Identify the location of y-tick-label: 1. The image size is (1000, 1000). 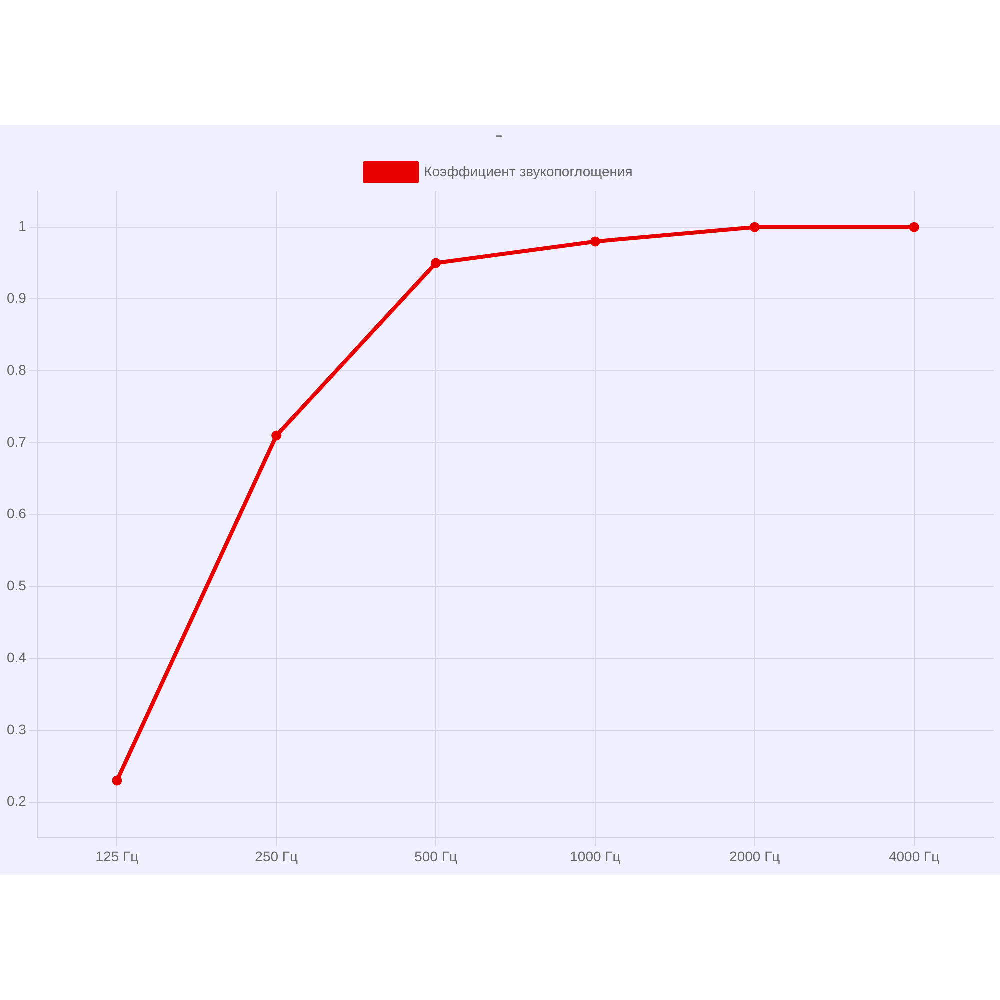
(22, 226).